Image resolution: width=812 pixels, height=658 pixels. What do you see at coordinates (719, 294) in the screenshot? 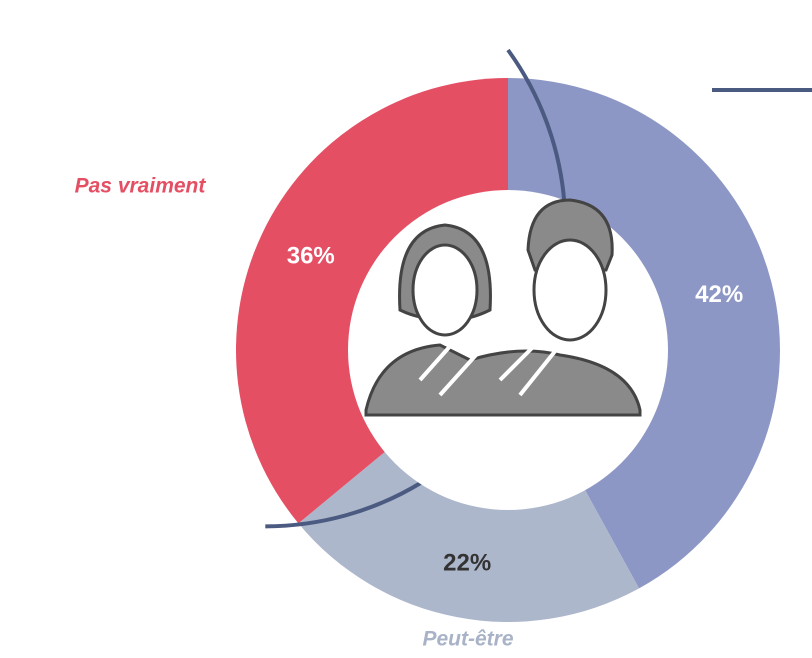
I see `value-label: 42%` at bounding box center [719, 294].